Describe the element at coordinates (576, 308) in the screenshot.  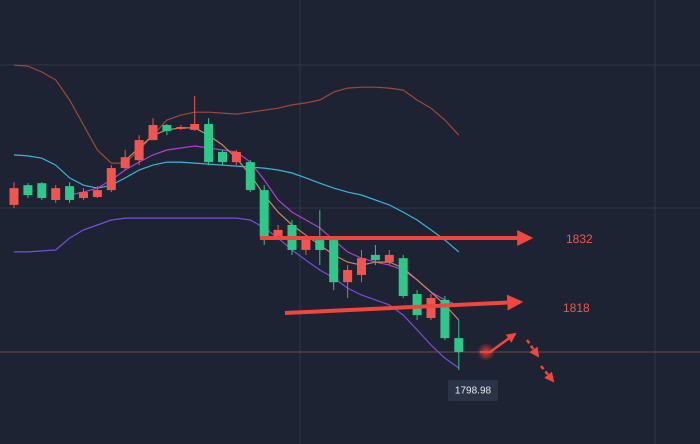
I see `annotation-label: 1818` at that location.